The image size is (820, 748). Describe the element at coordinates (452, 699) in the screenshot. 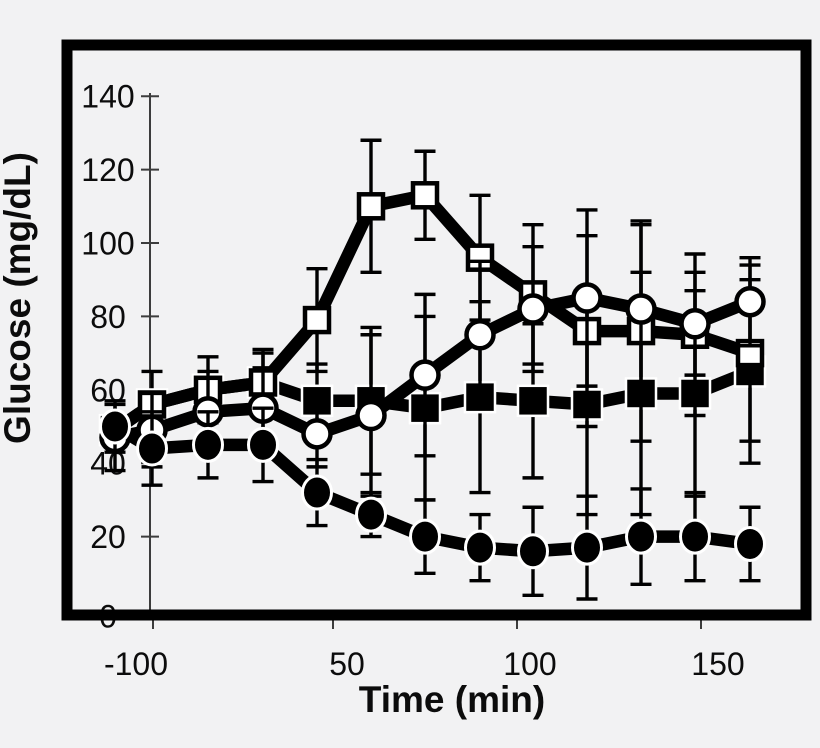

I see `x-axis-title: Time (min)` at that location.